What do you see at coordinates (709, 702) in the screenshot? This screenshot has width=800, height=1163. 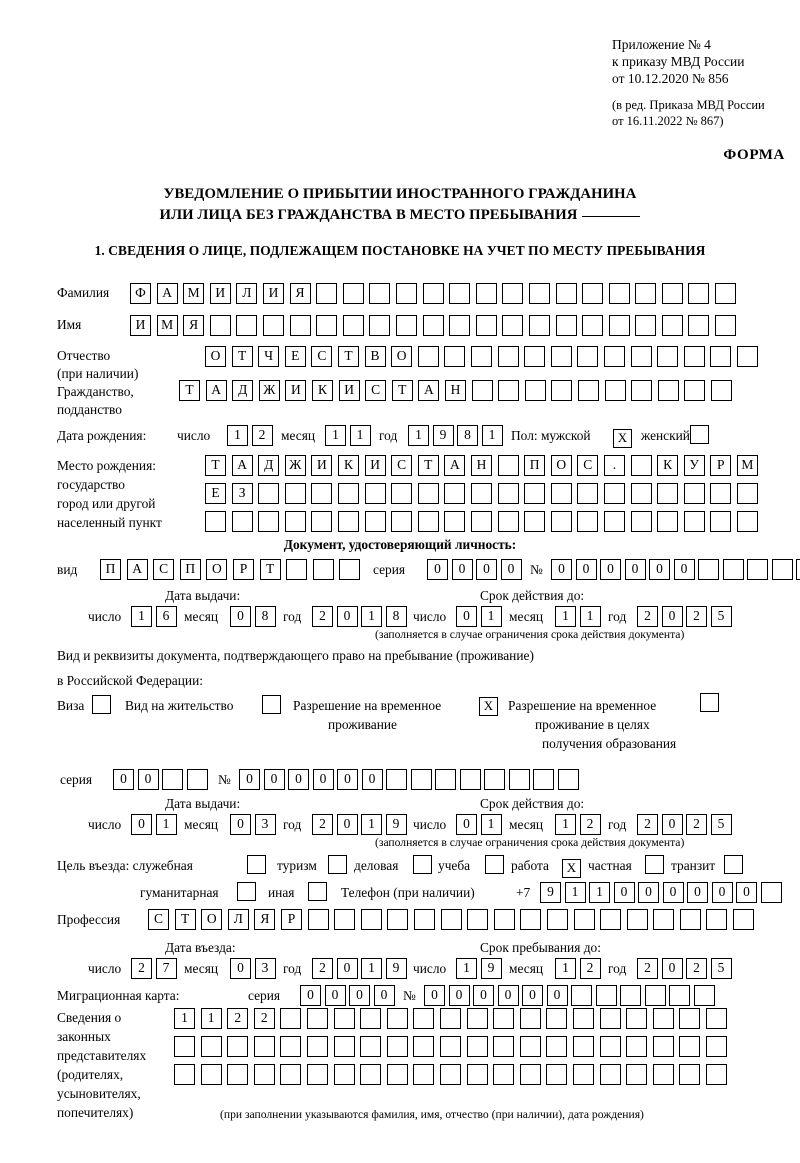 I see `edu-residence-checkbox` at bounding box center [709, 702].